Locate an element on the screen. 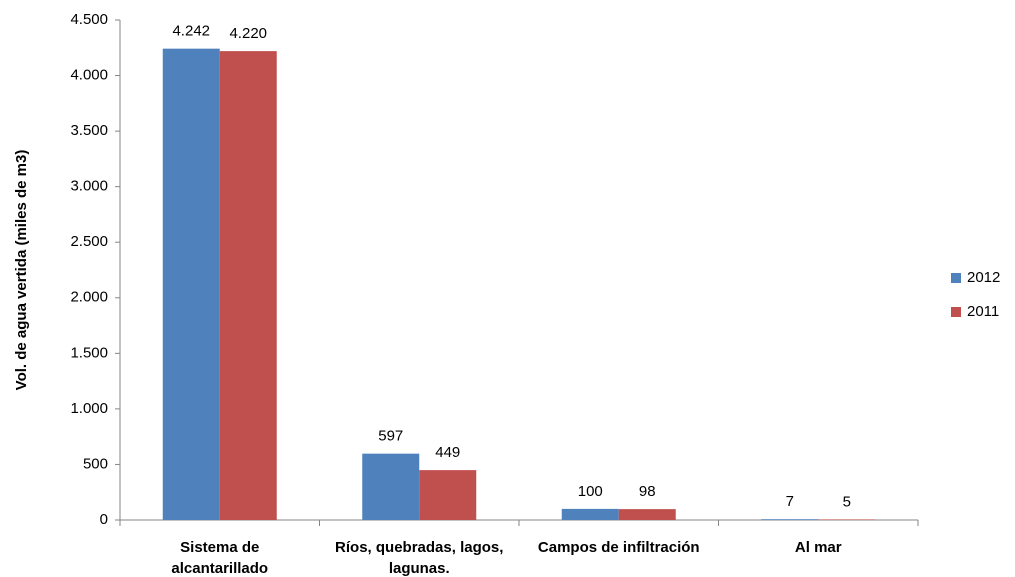 Image resolution: width=1015 pixels, height=577 pixels. y-tick-label: 2.500 is located at coordinates (89, 241).